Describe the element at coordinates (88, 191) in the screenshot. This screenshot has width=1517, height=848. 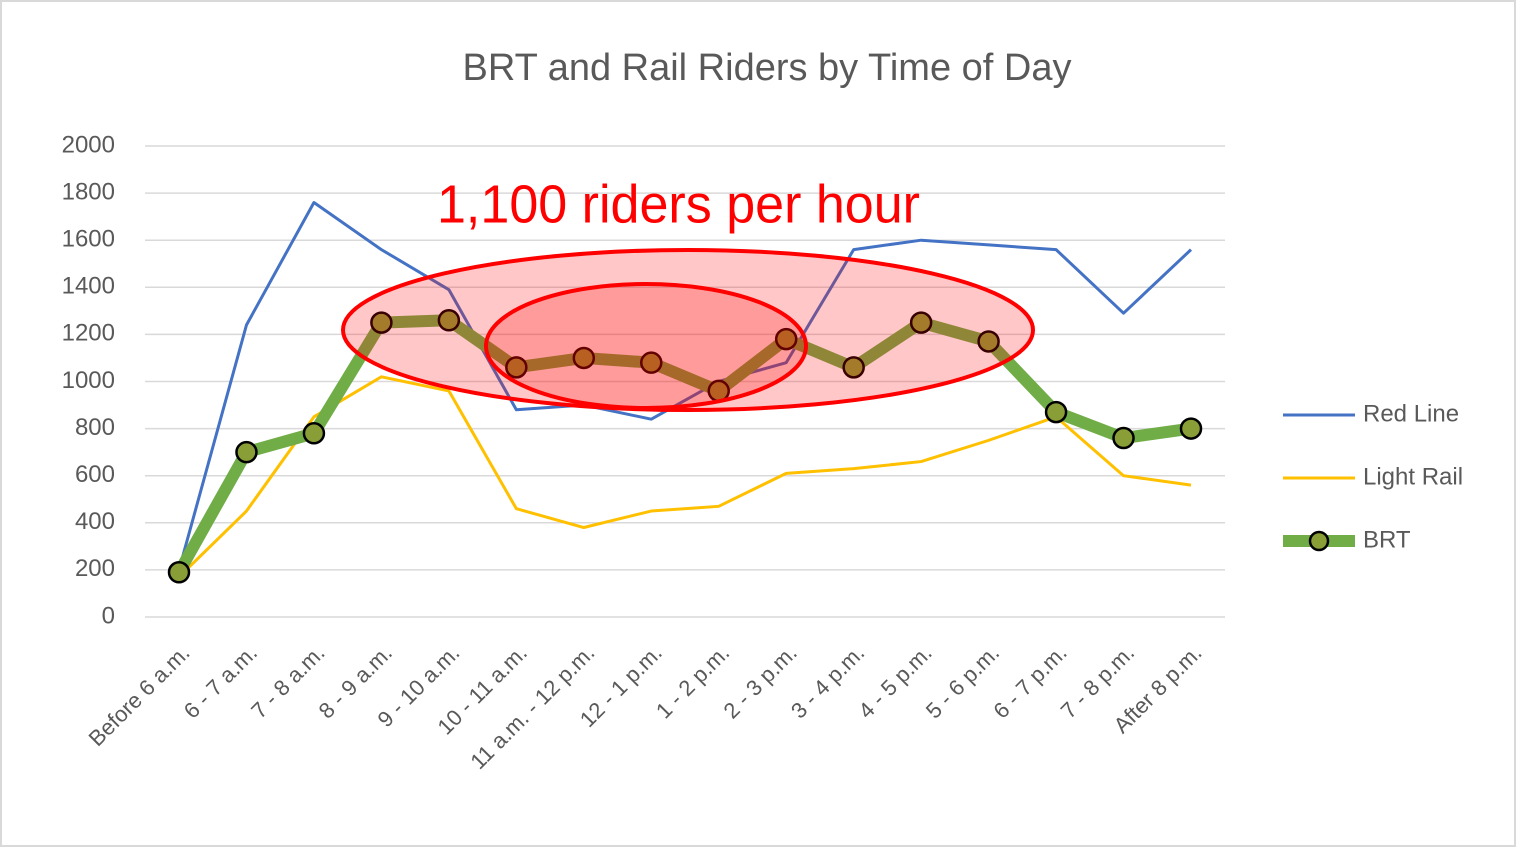
I see `y-tick-label: 1800` at that location.